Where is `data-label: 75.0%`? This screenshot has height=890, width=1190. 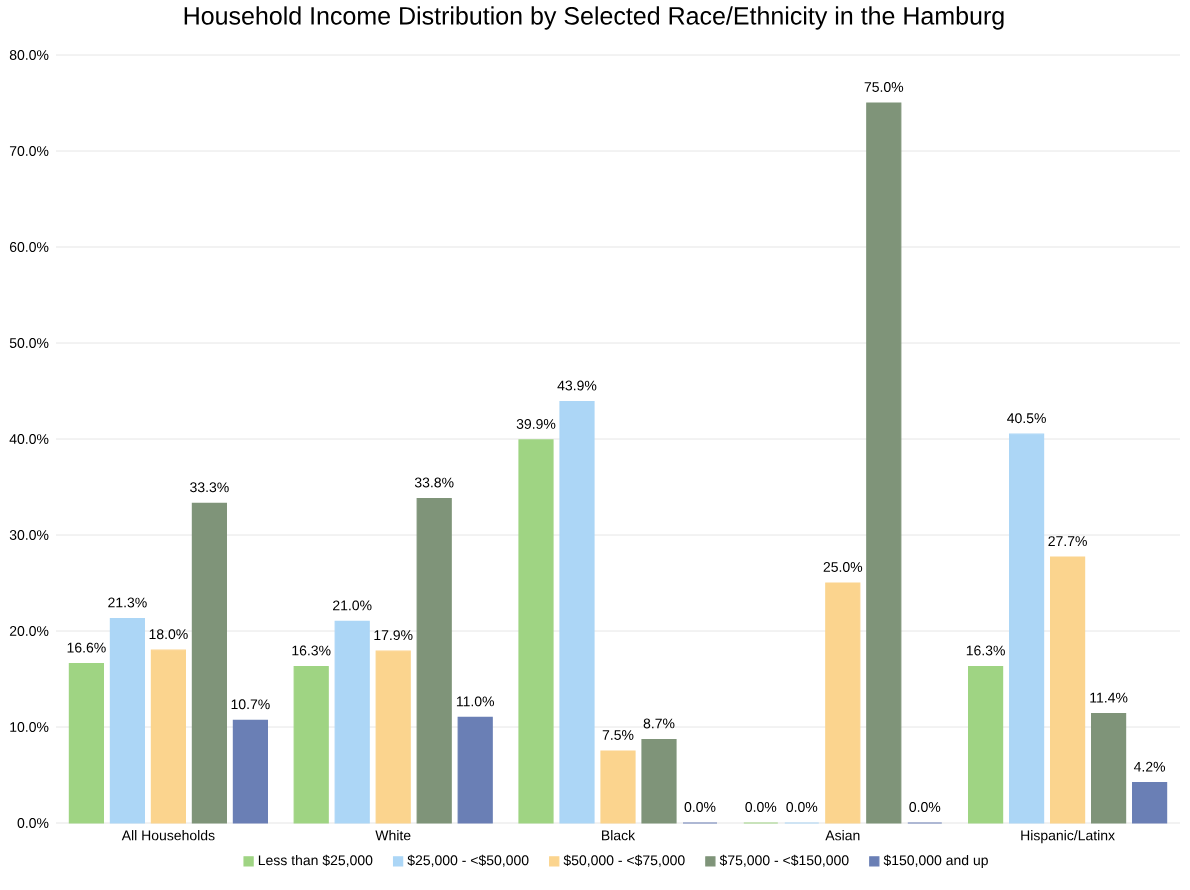
data-label: 75.0% is located at coordinates (884, 87).